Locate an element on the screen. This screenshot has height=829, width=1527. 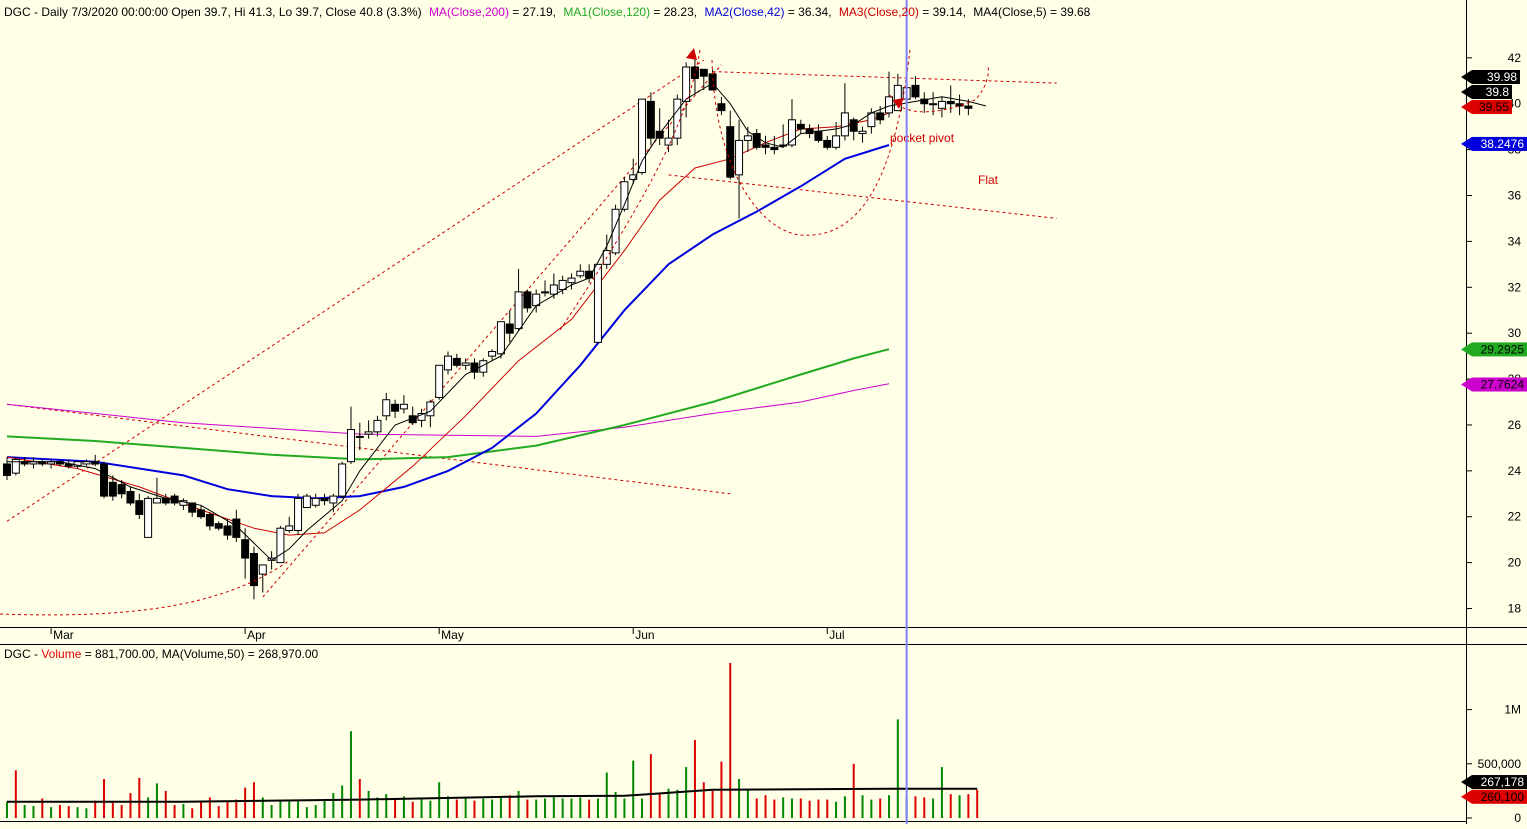
ma200-value: = 27.19, is located at coordinates (532, 12).